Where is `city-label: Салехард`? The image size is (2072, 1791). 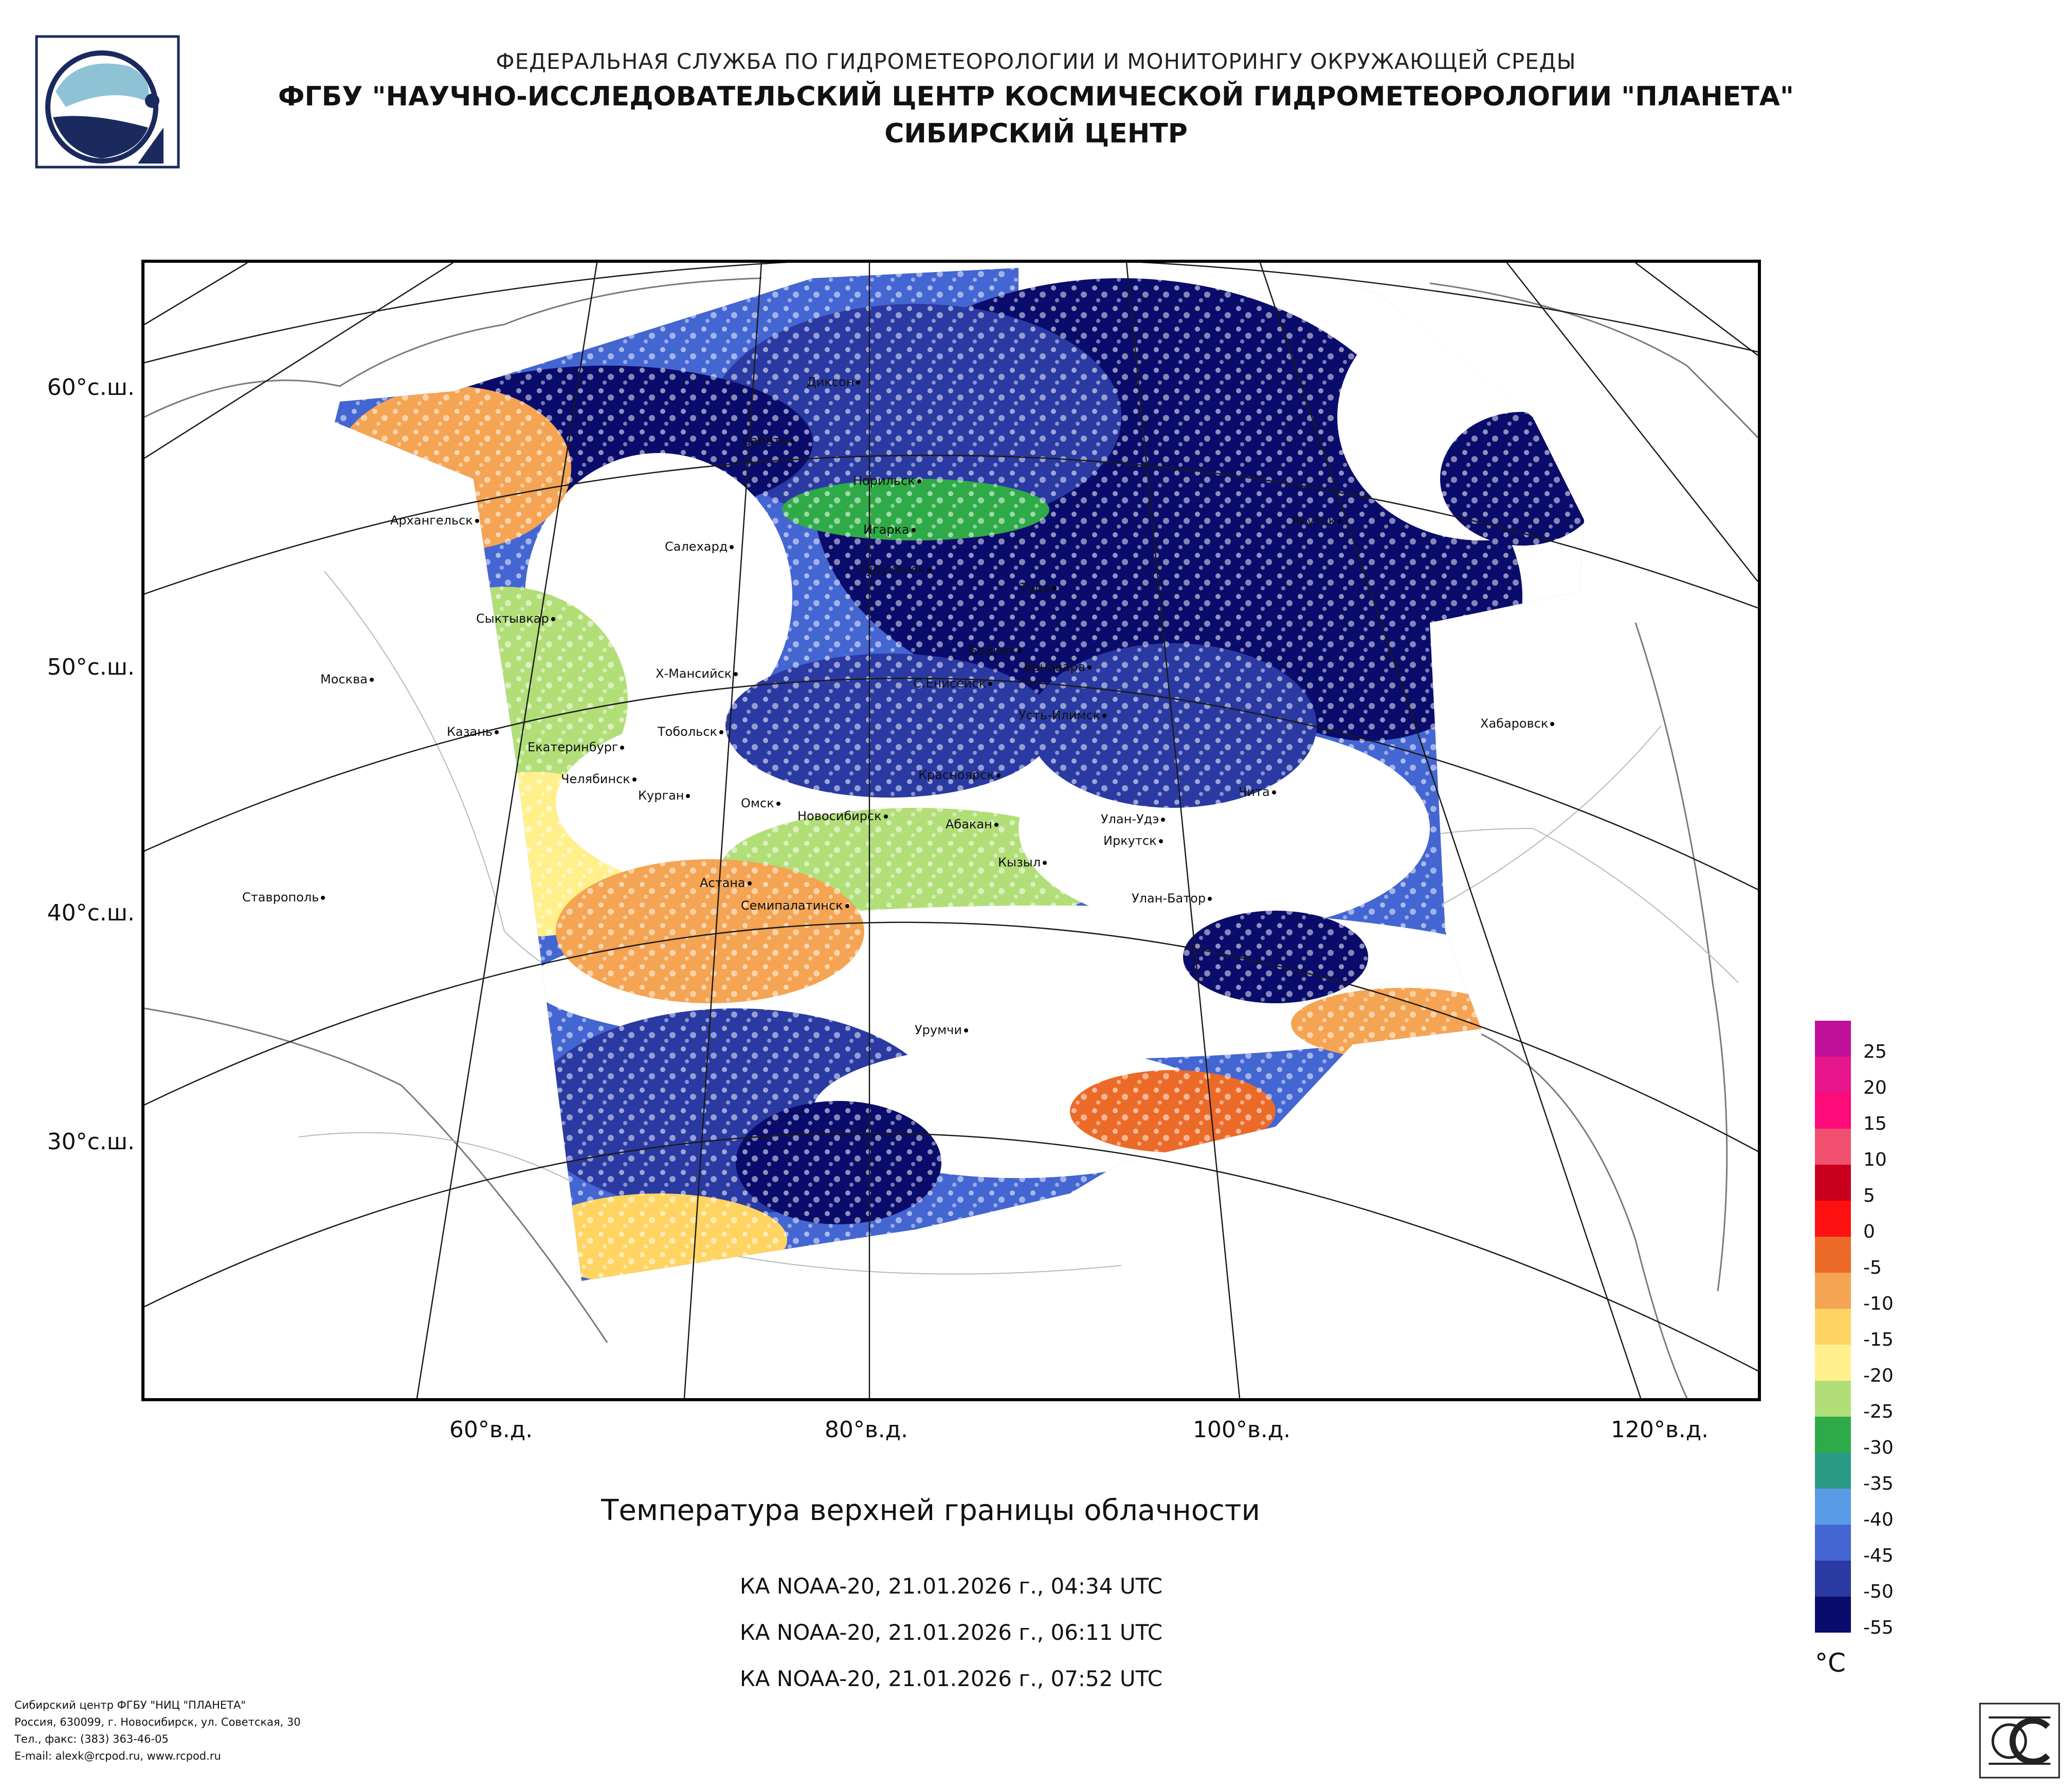
city-label: Салехард is located at coordinates (699, 546).